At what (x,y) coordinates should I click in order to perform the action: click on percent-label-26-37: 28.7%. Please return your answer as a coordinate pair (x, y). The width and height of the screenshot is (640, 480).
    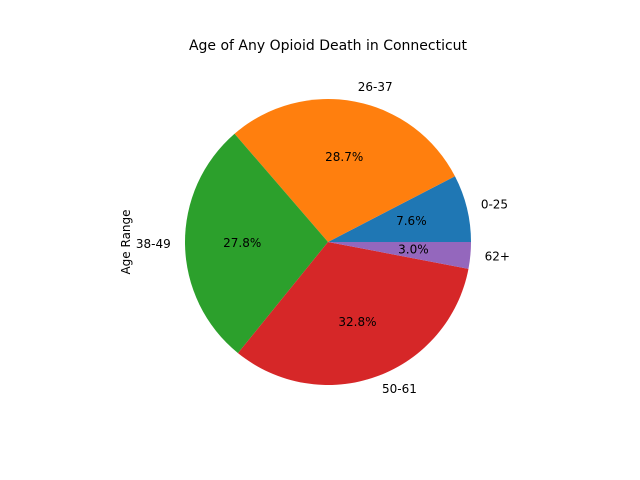
    Looking at the image, I should click on (344, 157).